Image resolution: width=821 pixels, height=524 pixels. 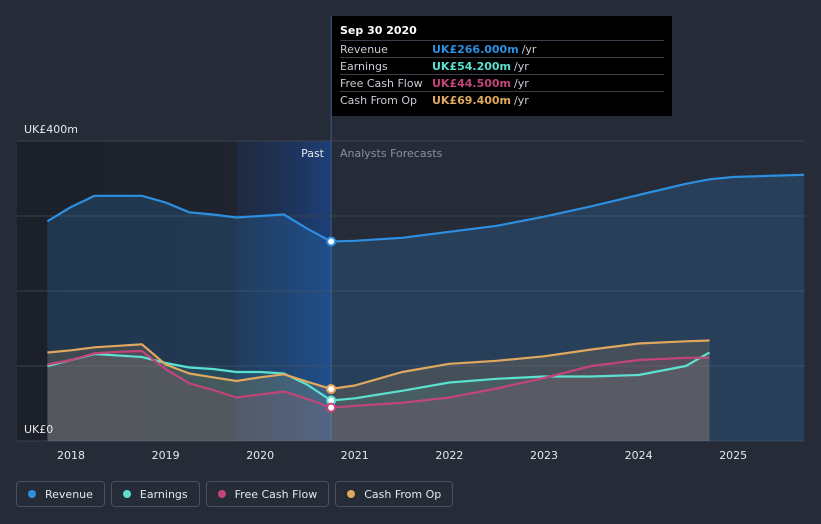 What do you see at coordinates (260, 455) in the screenshot?
I see `x-tick-label: 2020` at bounding box center [260, 455].